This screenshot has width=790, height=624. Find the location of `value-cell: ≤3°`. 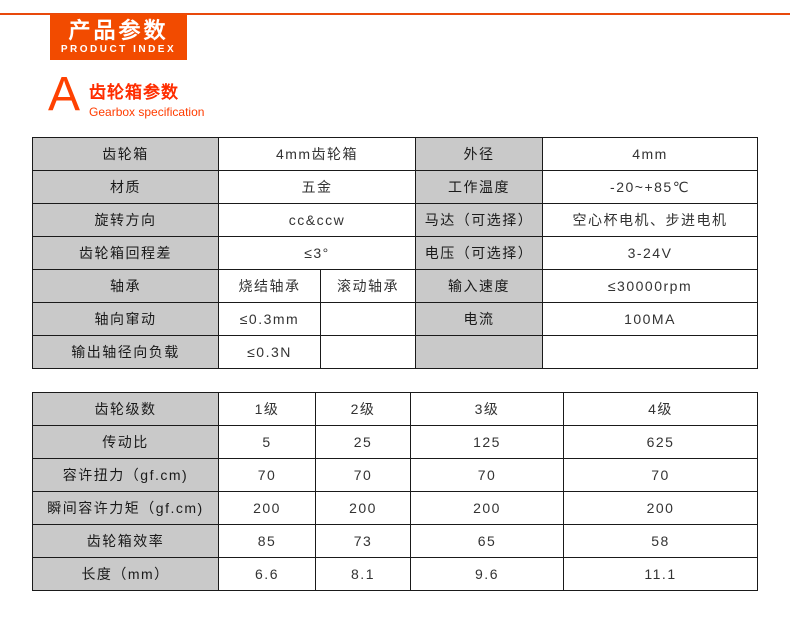

value-cell: ≤3° is located at coordinates (317, 253).